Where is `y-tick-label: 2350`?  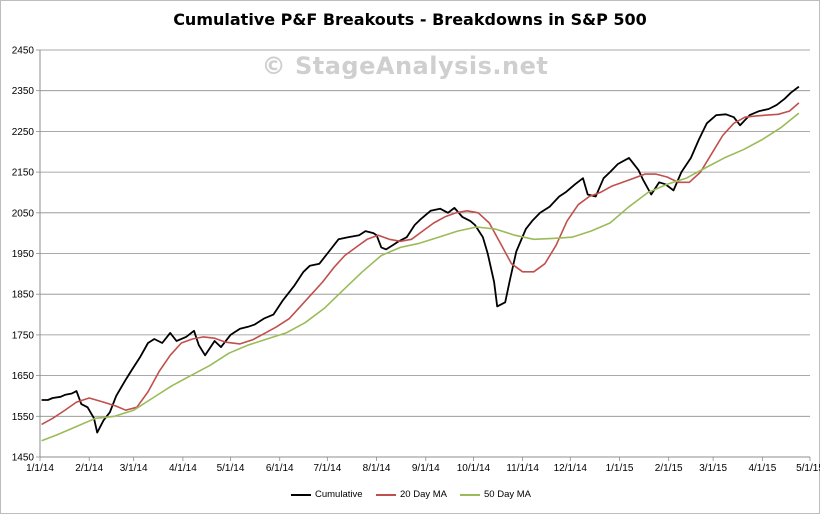
y-tick-label: 2350 is located at coordinates (23, 91).